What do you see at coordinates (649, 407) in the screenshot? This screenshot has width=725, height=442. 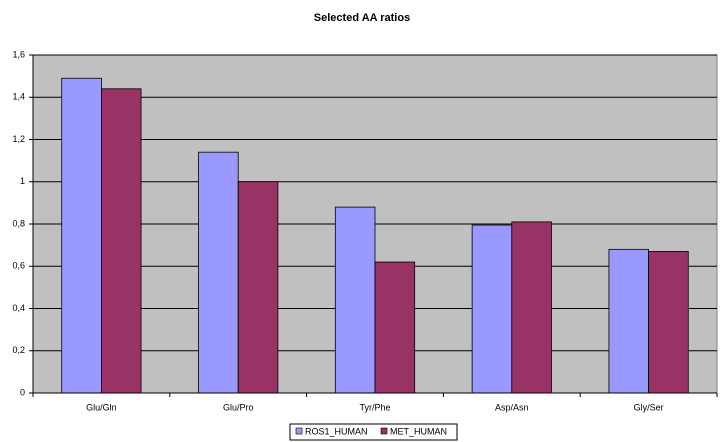 I see `x-tick-label: Gly/Ser` at bounding box center [649, 407].